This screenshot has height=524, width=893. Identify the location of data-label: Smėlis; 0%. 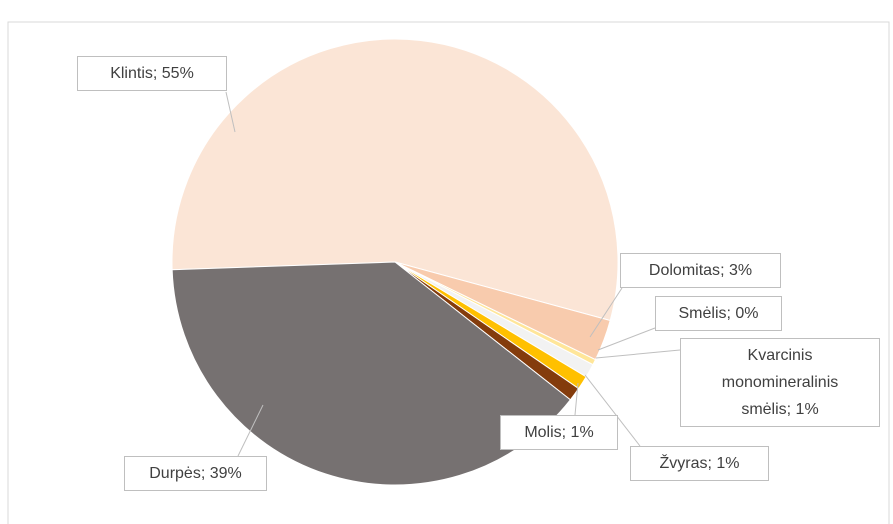
(718, 313).